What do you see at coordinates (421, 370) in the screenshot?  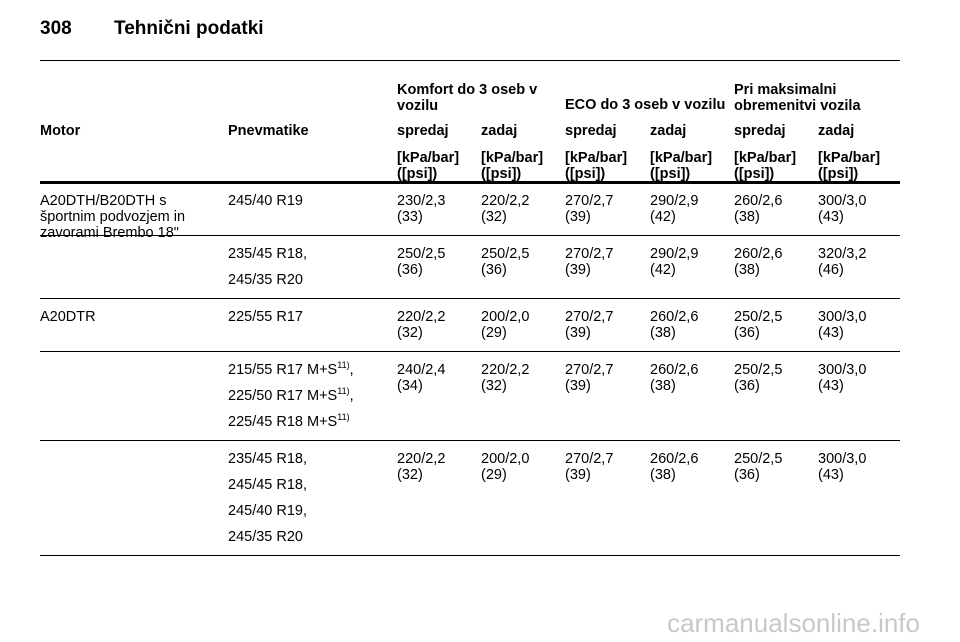 I see `pressure-value: 240/2,4` at bounding box center [421, 370].